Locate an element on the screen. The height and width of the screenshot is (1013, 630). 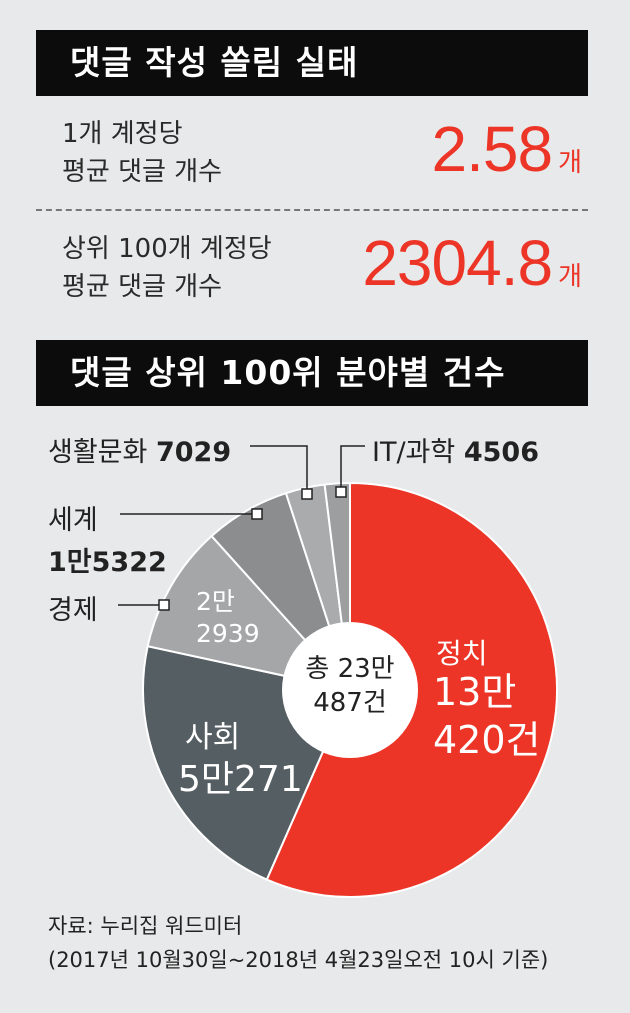
leader-line-it is located at coordinates (352, 468).